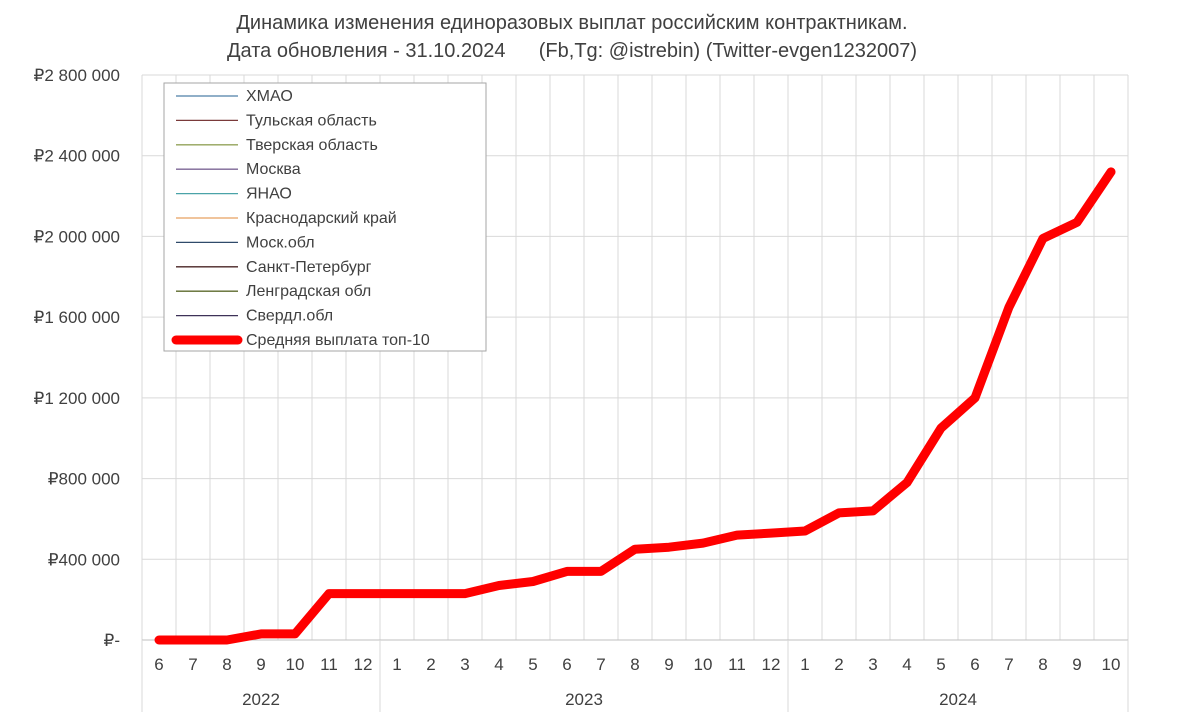 The width and height of the screenshot is (1200, 721). I want to click on y-tick-label: ₽-, so click(112, 640).